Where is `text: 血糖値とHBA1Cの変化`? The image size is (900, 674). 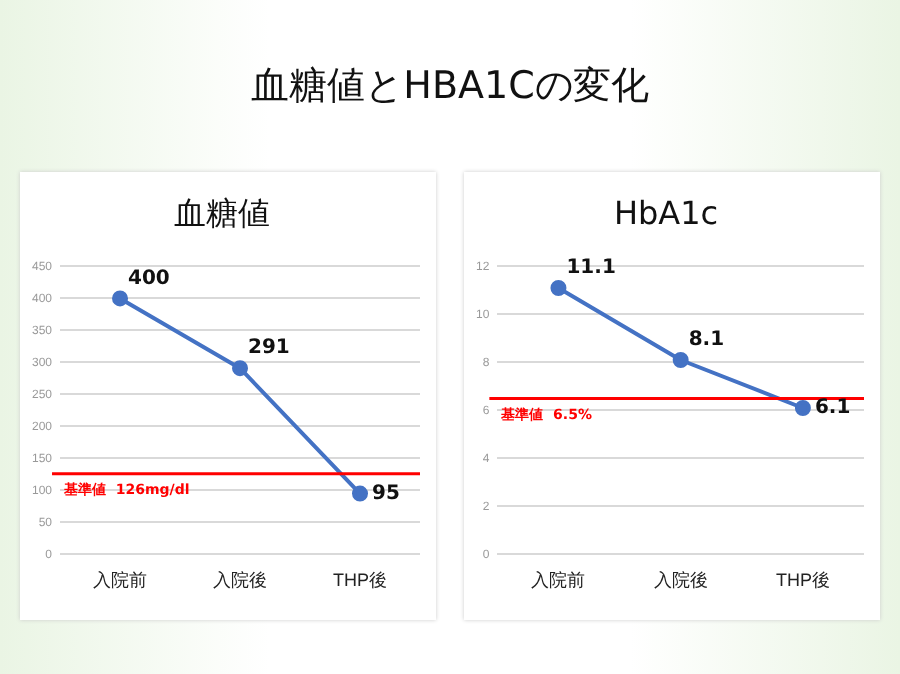 text: 血糖値とHBA1Cの変化 is located at coordinates (450, 87).